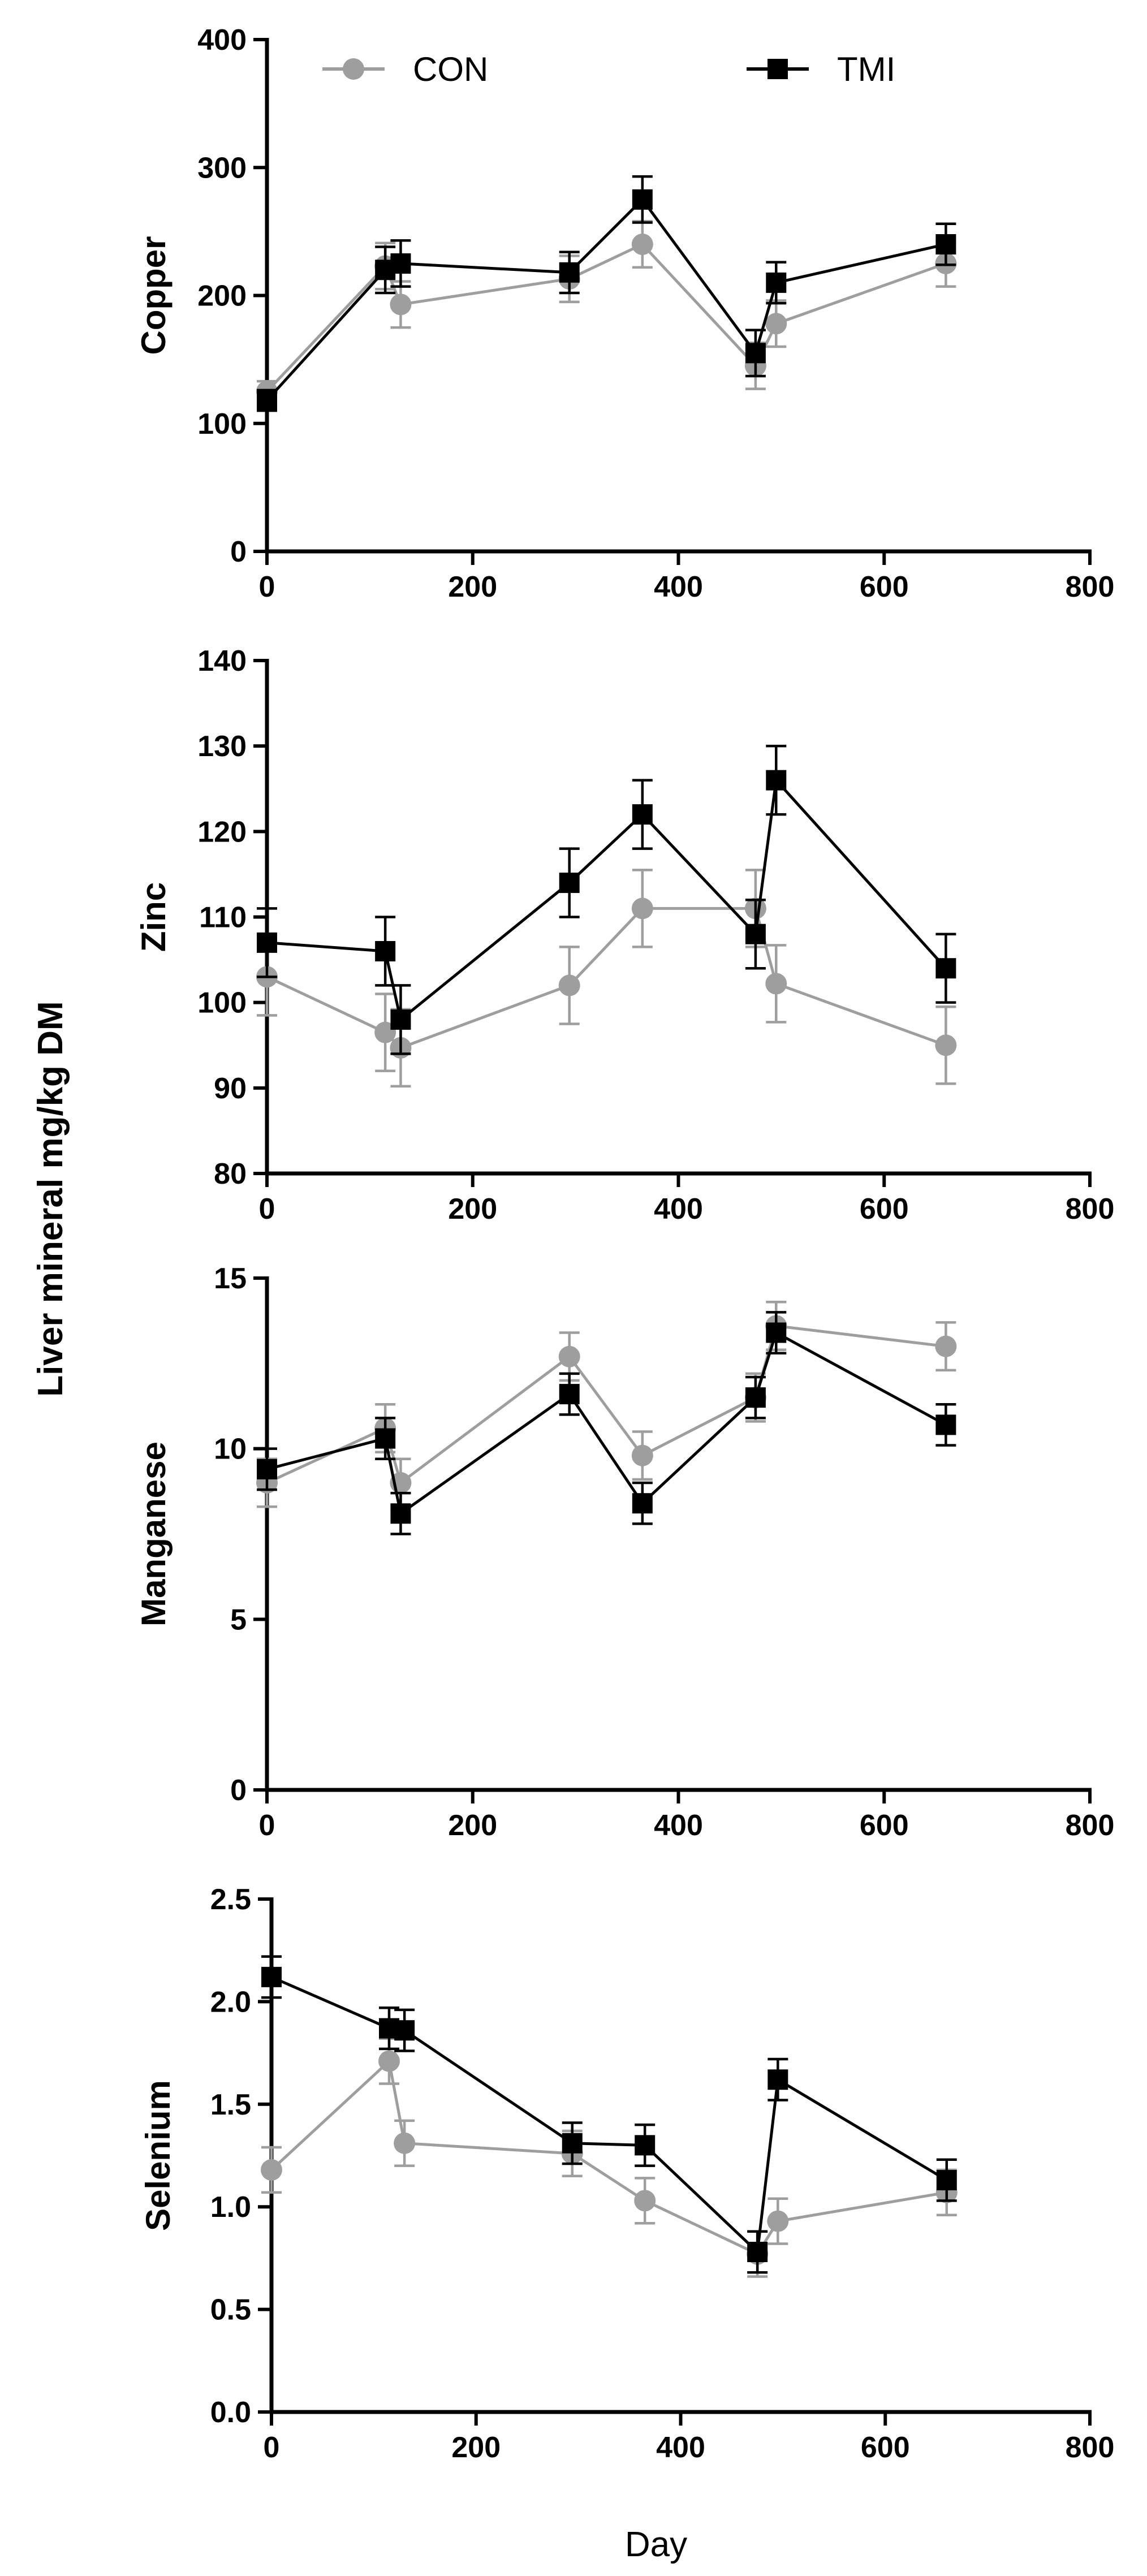 This screenshot has width=1147, height=2576. What do you see at coordinates (222, 297) in the screenshot?
I see `copper-y-tick-label: 200` at bounding box center [222, 297].